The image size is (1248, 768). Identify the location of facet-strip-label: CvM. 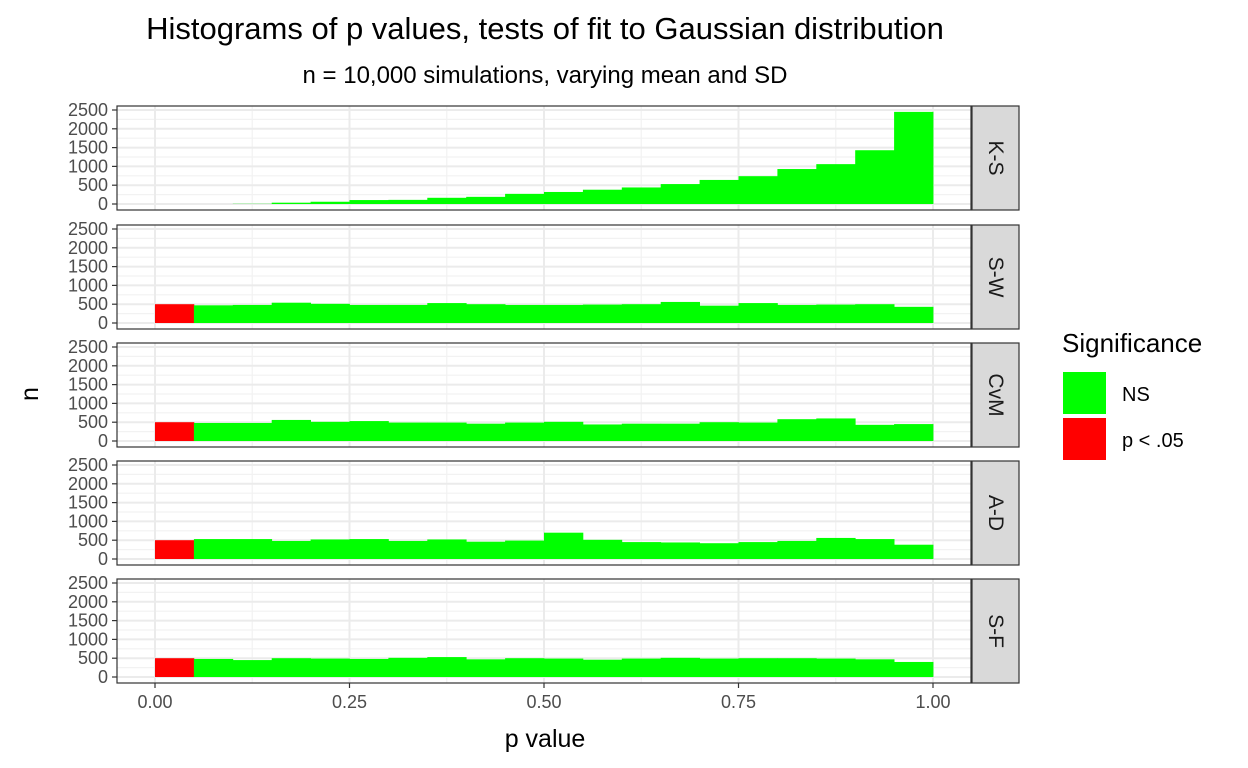
(995, 394).